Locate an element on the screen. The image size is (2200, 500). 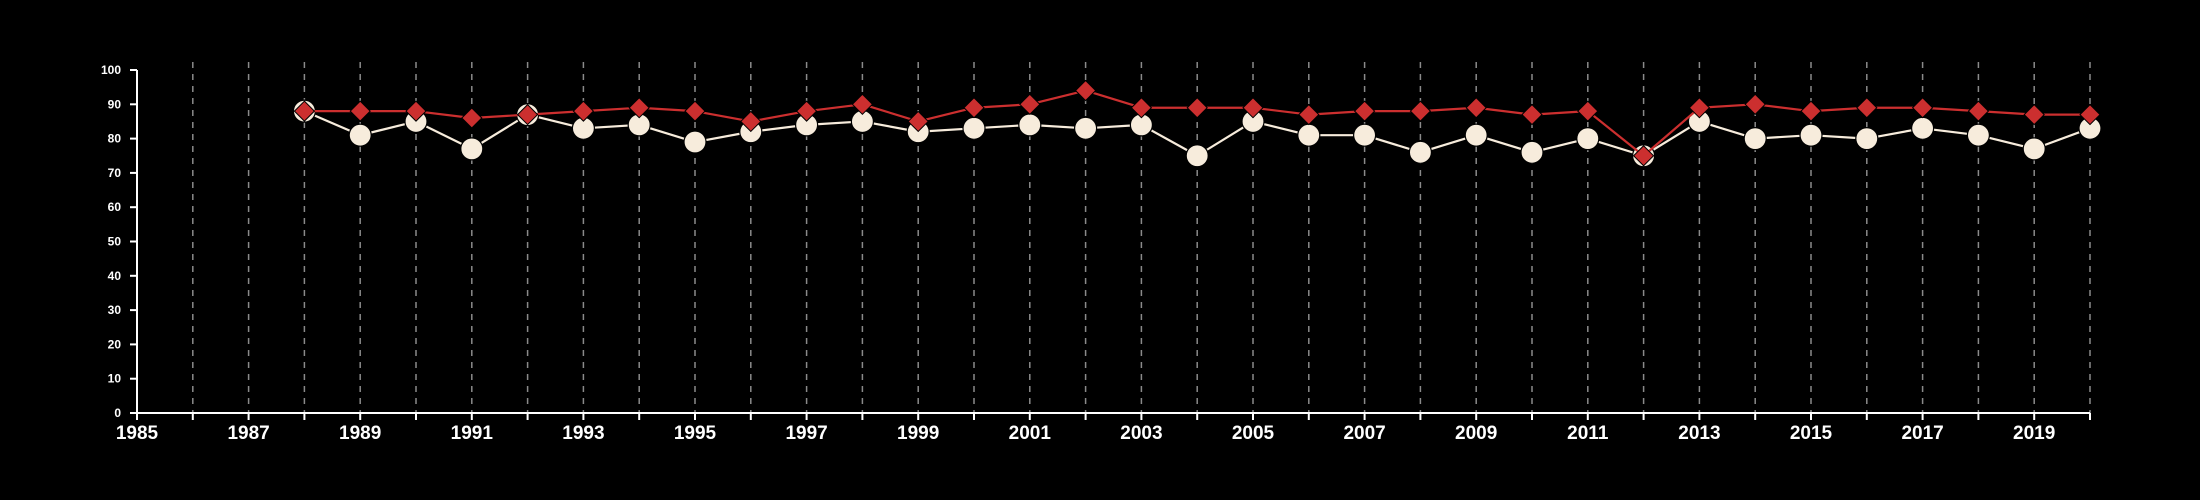
series-0-point-2010 is located at coordinates (1532, 152).